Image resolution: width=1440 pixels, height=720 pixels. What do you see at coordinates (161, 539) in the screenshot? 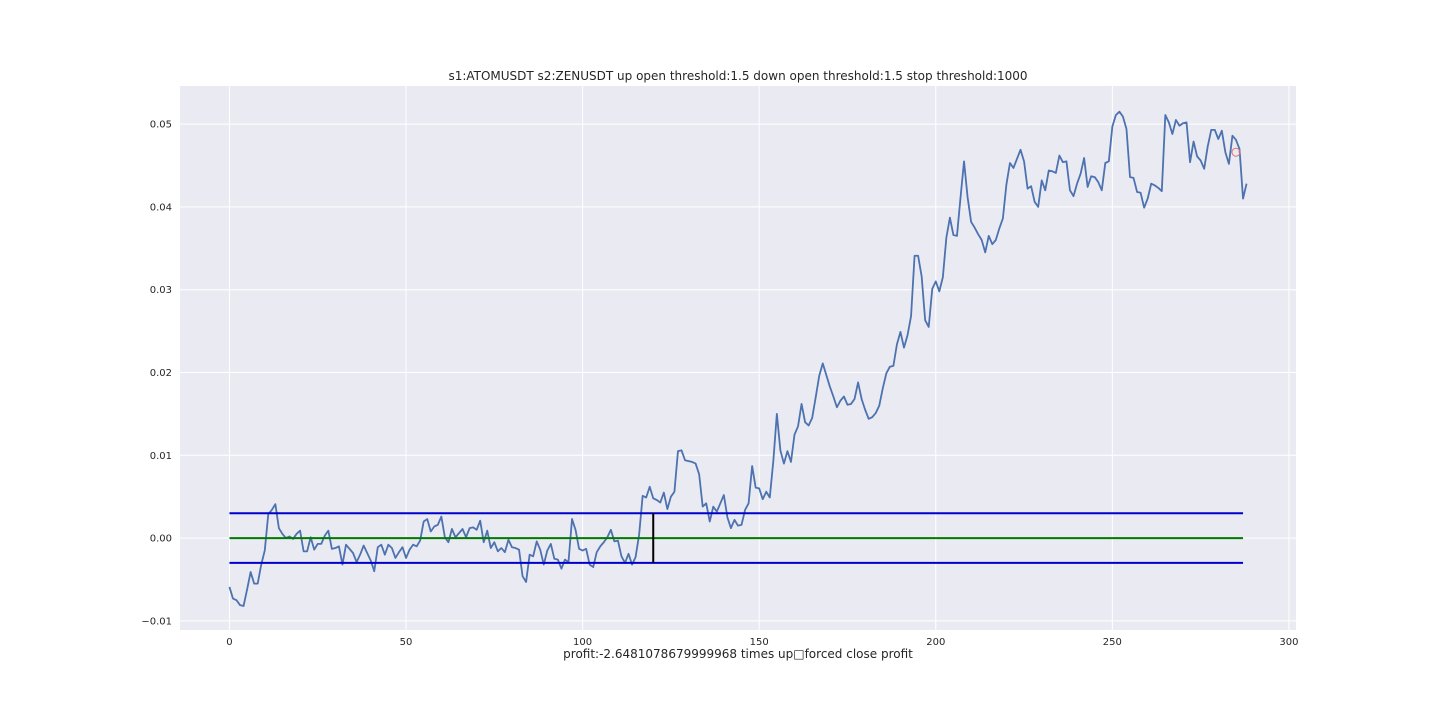
I see `y-tick-label: 0.00` at bounding box center [161, 539].